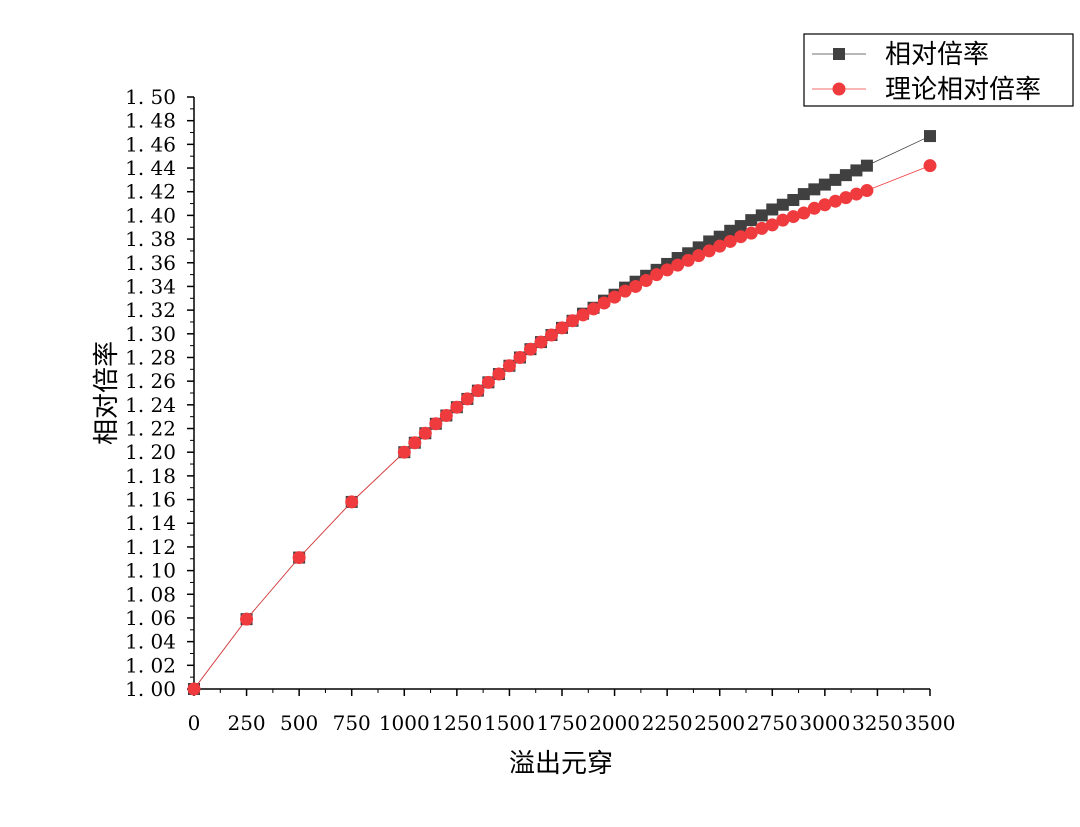 The width and height of the screenshot is (1080, 827). What do you see at coordinates (150, 121) in the screenshot?
I see `y-tick-label: 1. 48` at bounding box center [150, 121].